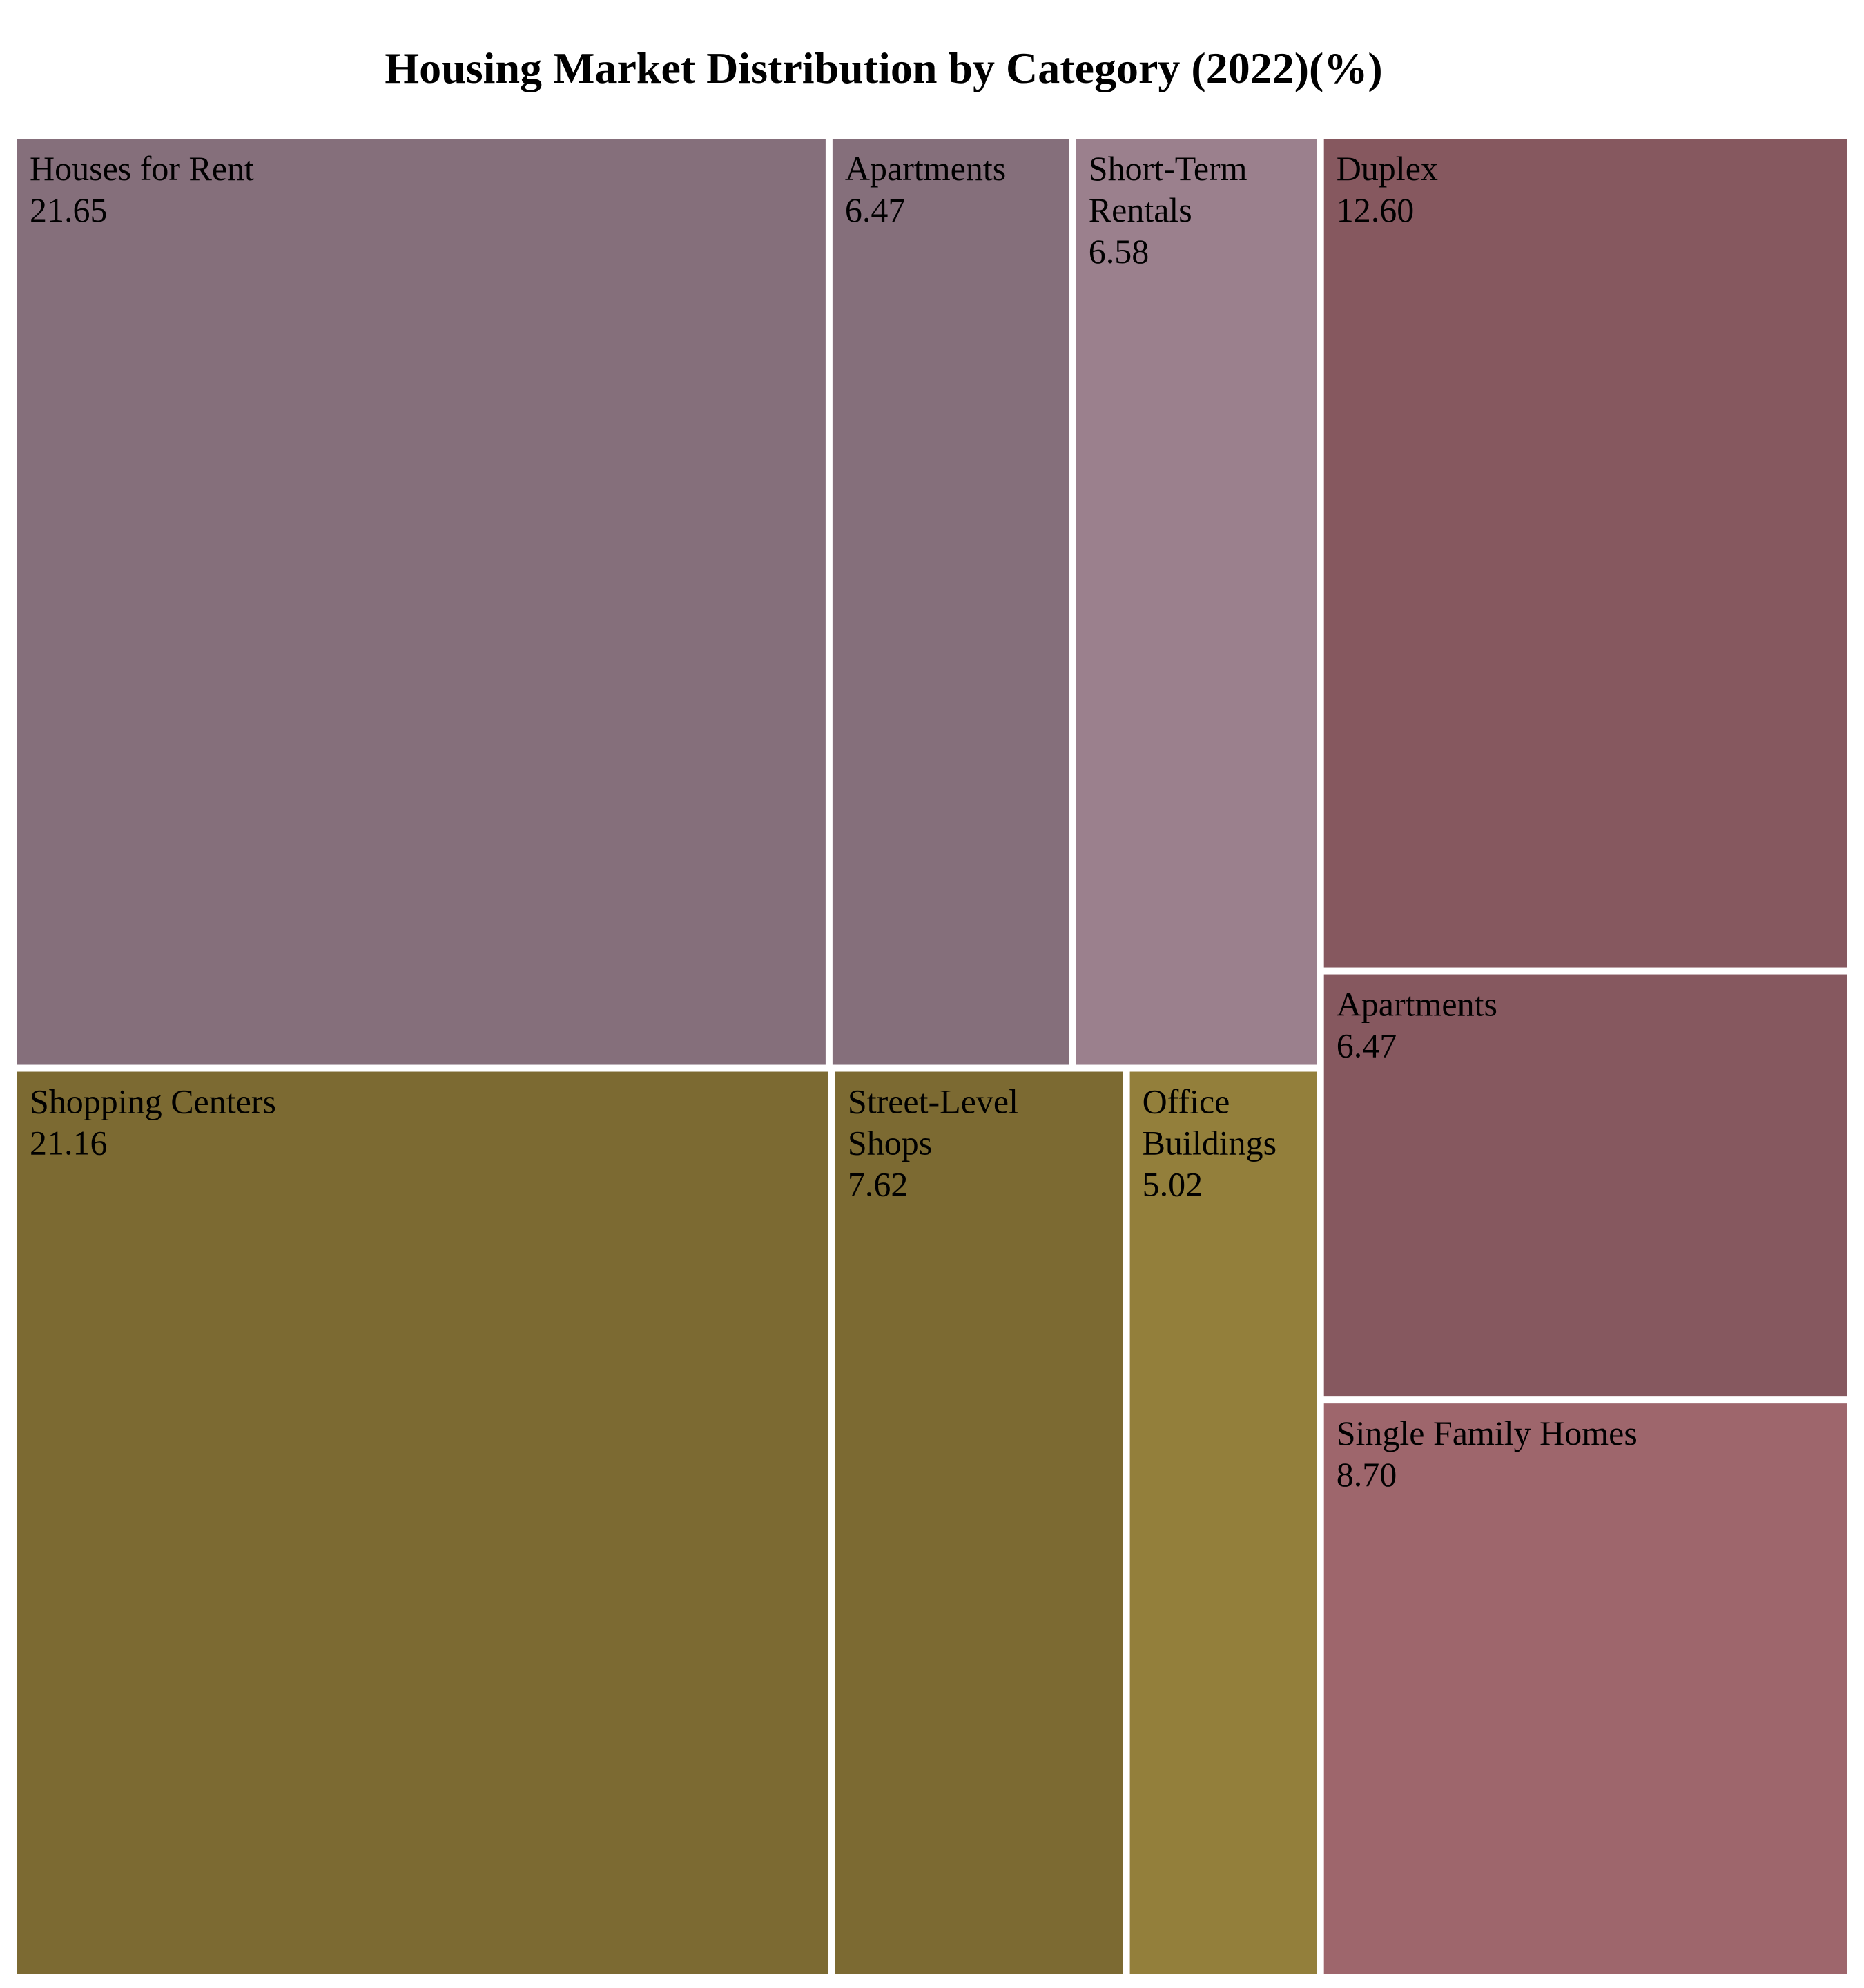  I want to click on tile-name-label: Shops, so click(890, 1143).